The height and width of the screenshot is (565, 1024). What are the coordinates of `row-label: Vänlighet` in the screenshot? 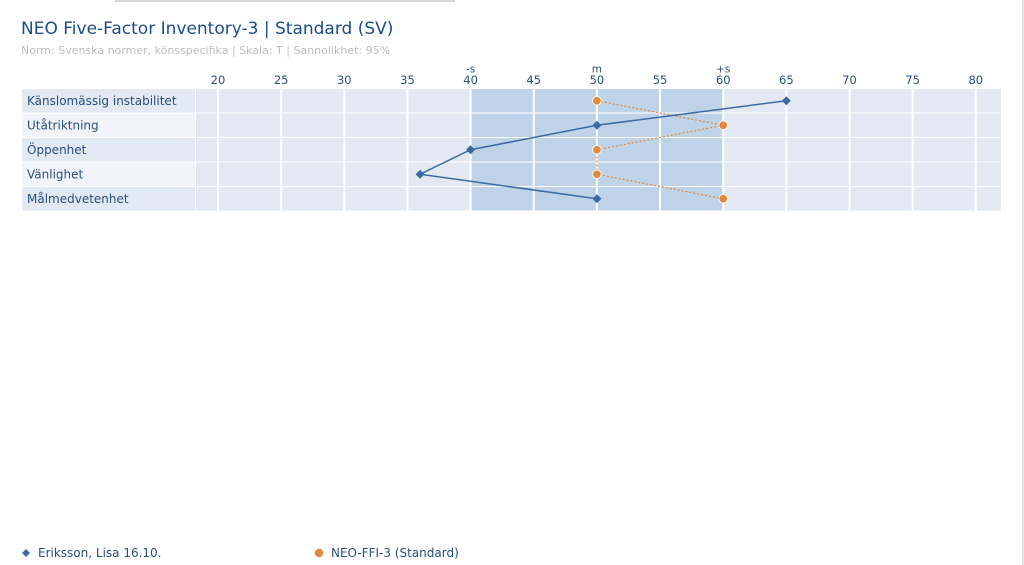 It's located at (55, 175).